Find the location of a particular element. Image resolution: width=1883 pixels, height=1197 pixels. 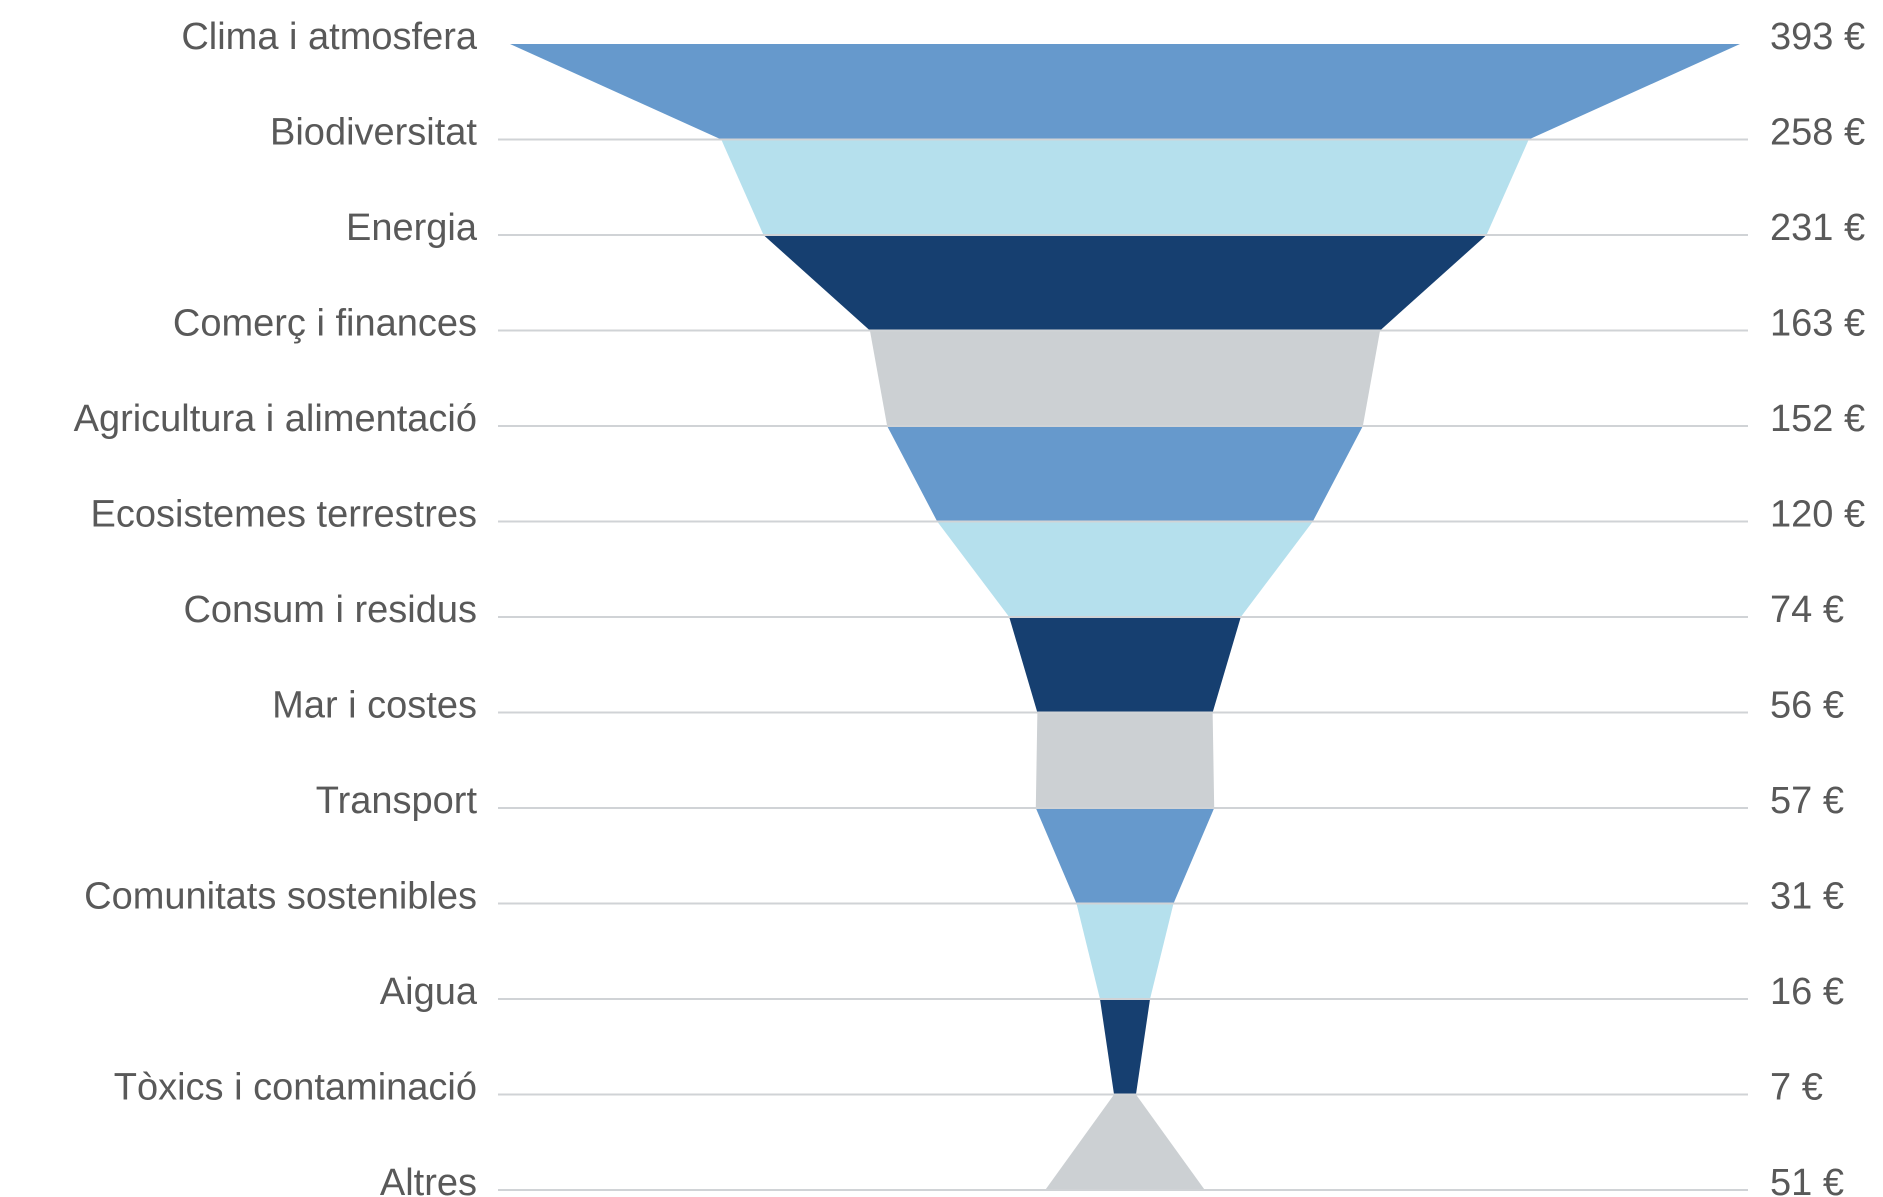

value-label: 51 € is located at coordinates (1807, 1179).